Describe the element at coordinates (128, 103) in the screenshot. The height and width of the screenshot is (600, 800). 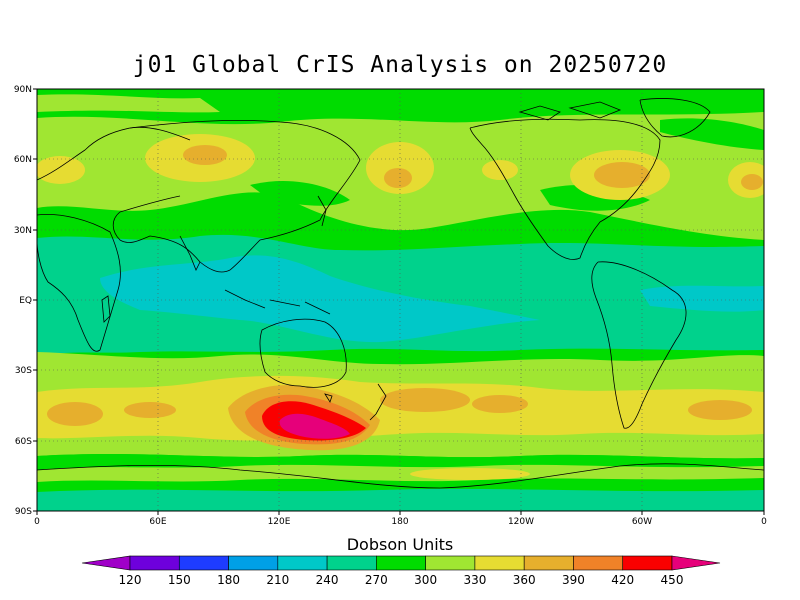
I see `arctic-light-green` at that location.